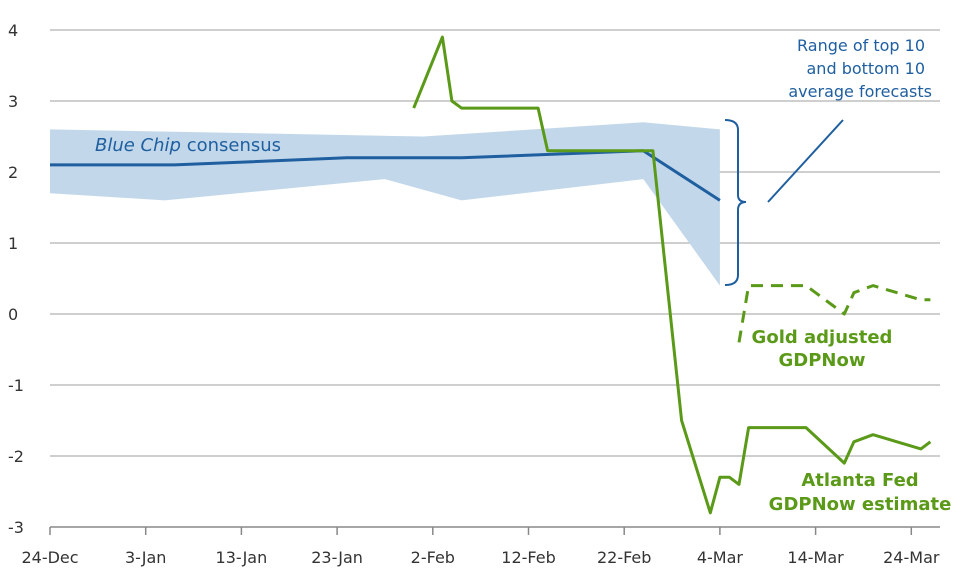 The image size is (975, 585). Describe the element at coordinates (13, 30) in the screenshot. I see `y-tick-label: 4` at that location.